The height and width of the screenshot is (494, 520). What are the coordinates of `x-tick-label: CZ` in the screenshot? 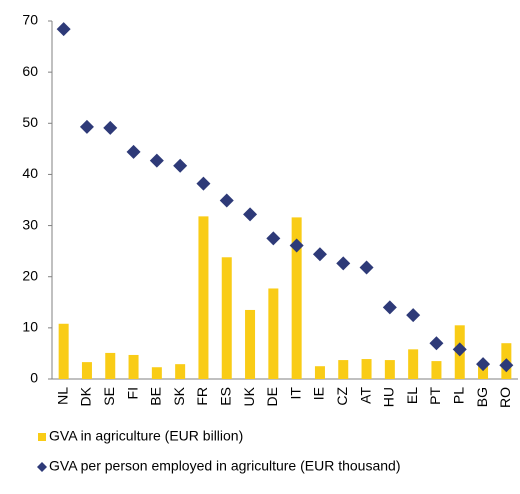 It's located at (342, 396).